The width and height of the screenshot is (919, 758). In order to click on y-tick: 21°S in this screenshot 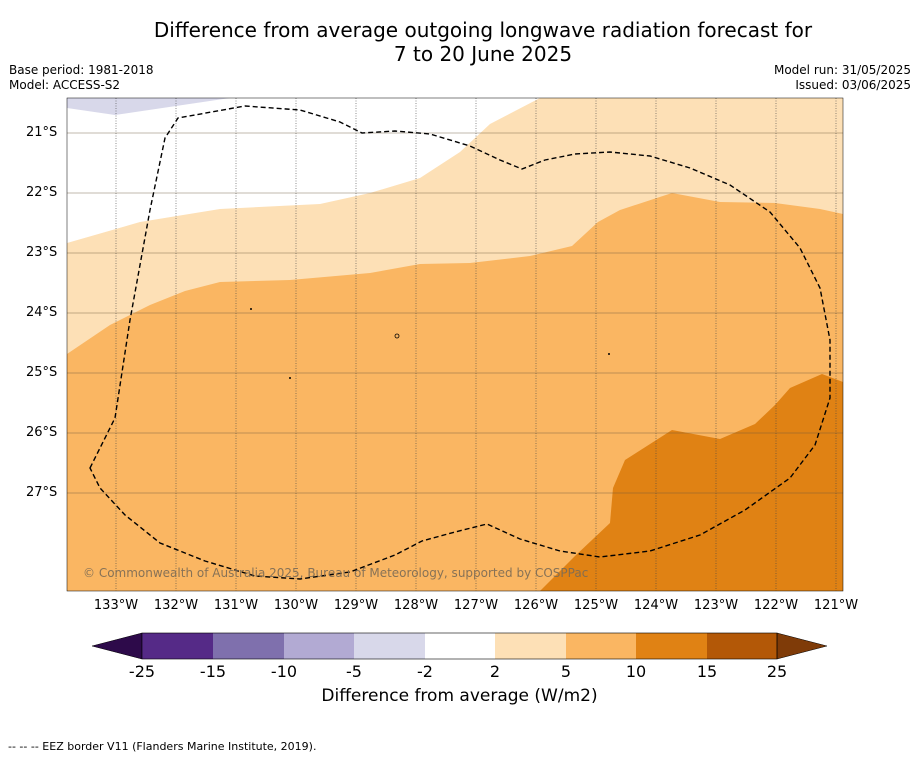, I will do `click(42, 132)`.